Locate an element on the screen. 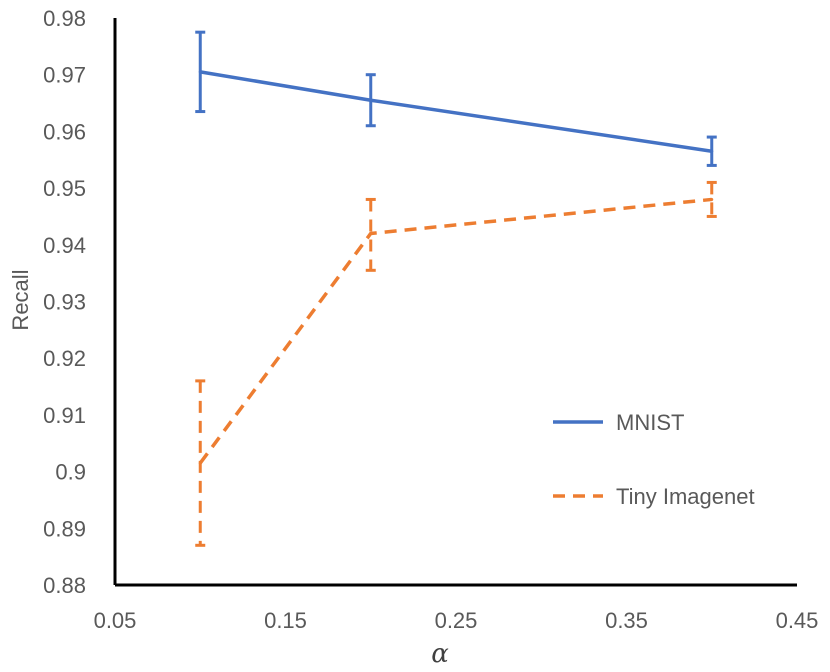 The height and width of the screenshot is (672, 830). x-tick-label: 0.15 is located at coordinates (285, 620).